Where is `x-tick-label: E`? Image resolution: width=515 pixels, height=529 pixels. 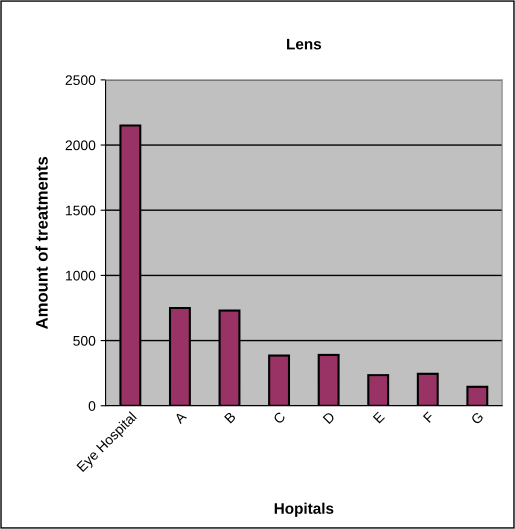
x-tick-label: E is located at coordinates (378, 417).